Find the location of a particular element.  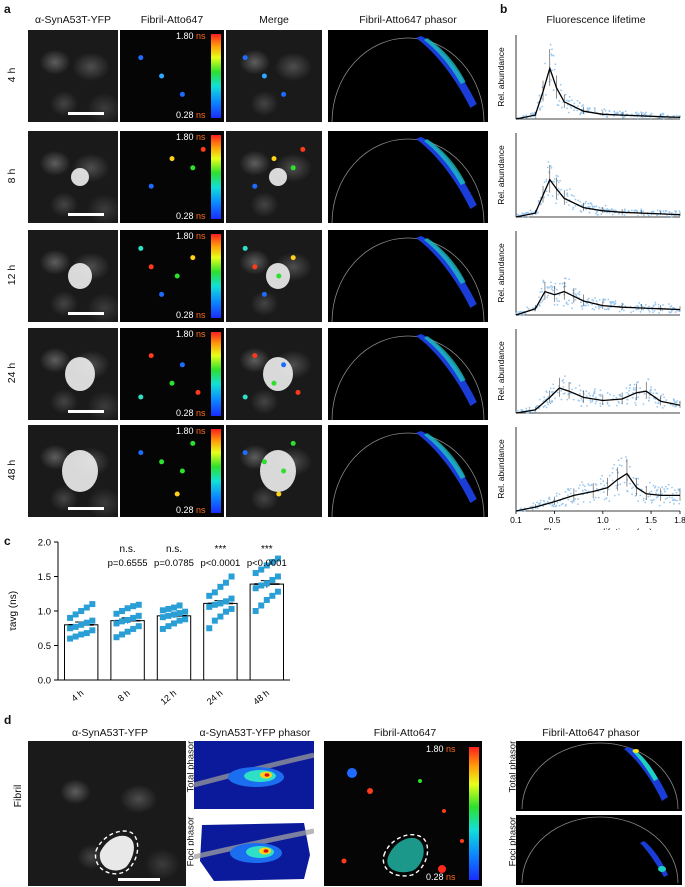

col-title-fibril: Fibril-Atto647 is located at coordinates (172, 20).